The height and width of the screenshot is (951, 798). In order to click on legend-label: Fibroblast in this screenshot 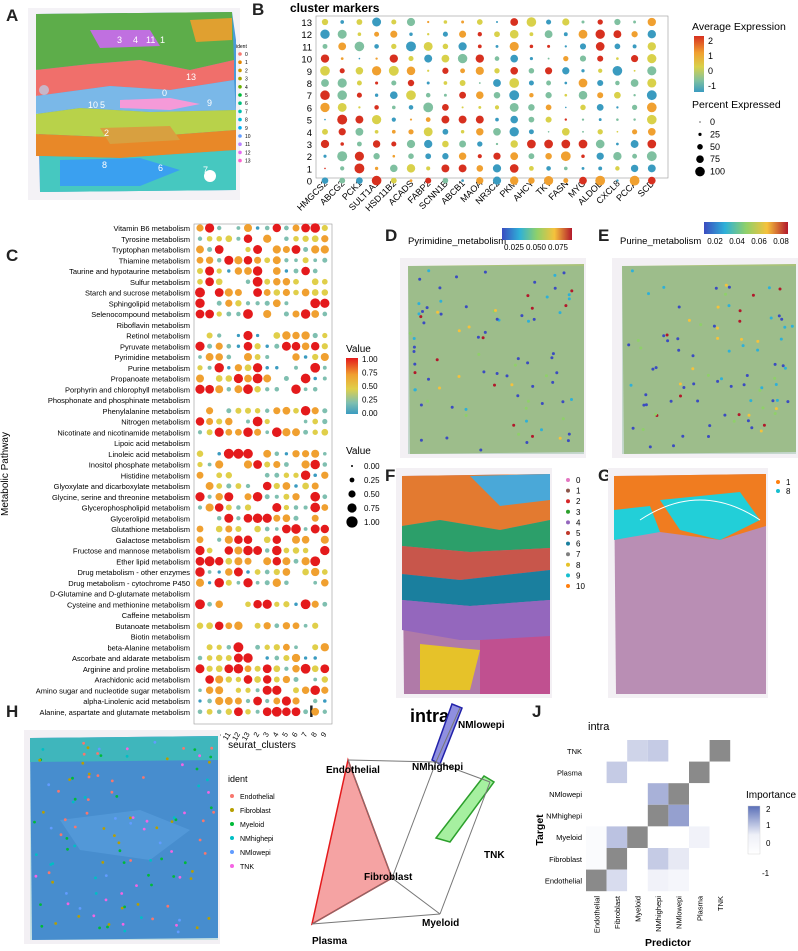, I will do `click(255, 811)`.